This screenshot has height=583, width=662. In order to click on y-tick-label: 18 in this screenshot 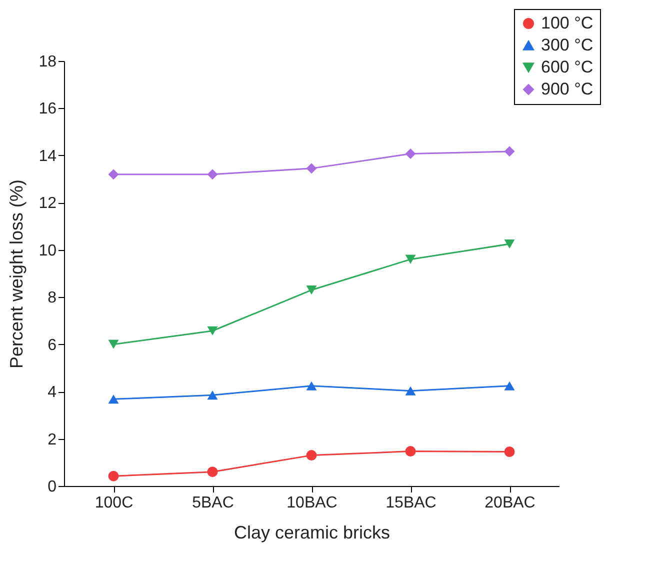, I will do `click(47, 62)`.